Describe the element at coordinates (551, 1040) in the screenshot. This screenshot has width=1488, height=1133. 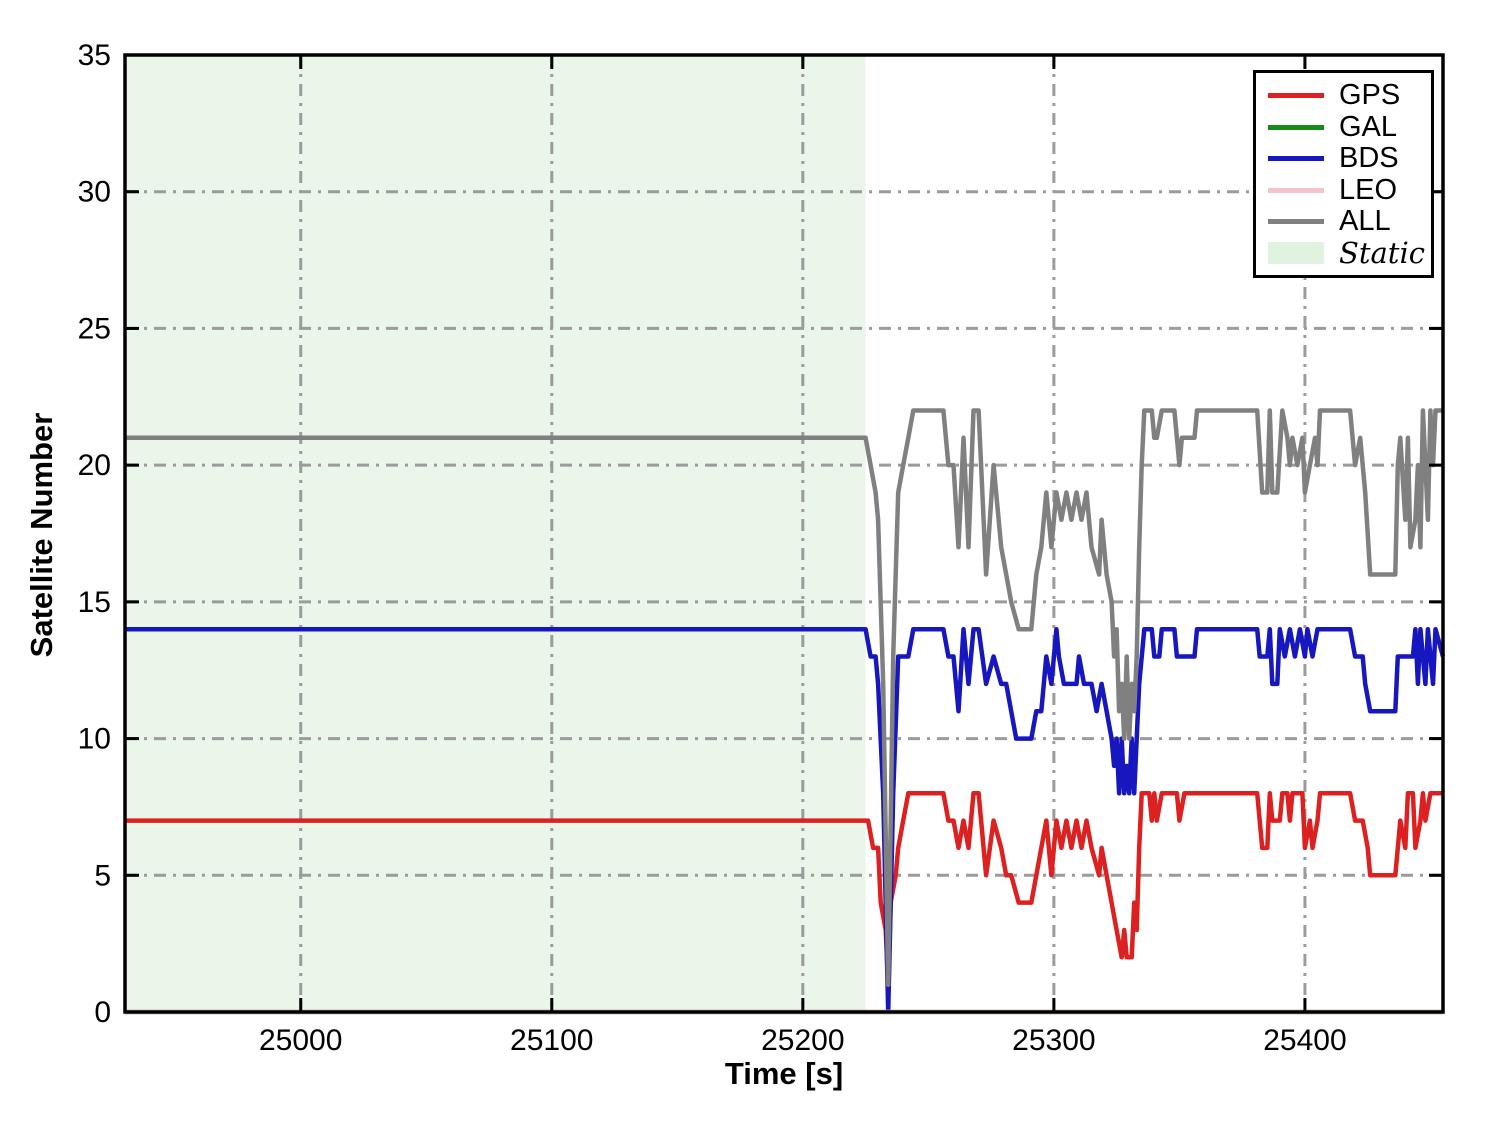
I see `x-tick-label: 25100` at that location.